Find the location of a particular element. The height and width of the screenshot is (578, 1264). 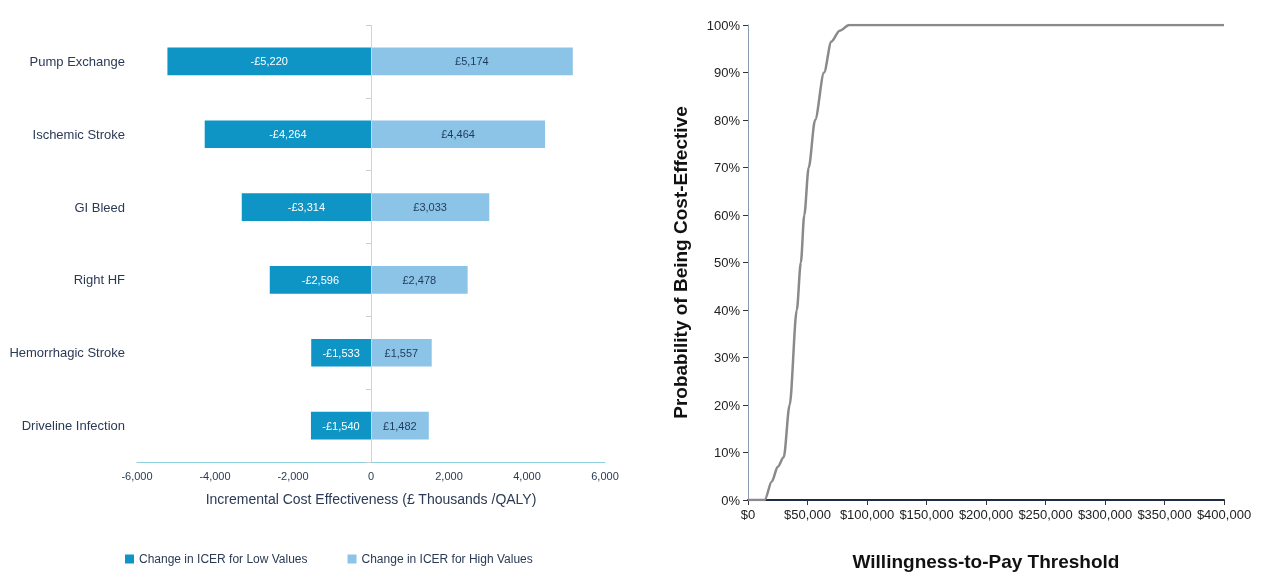

x-tick-label: 4,000 is located at coordinates (527, 475).